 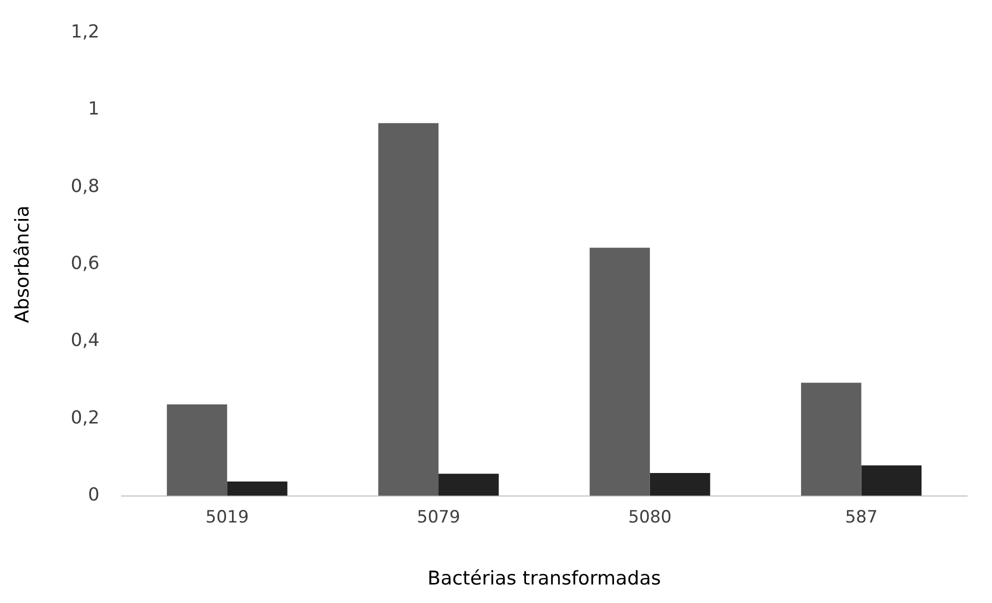 What do you see at coordinates (94, 109) in the screenshot?
I see `y-tick-label: 1` at bounding box center [94, 109].